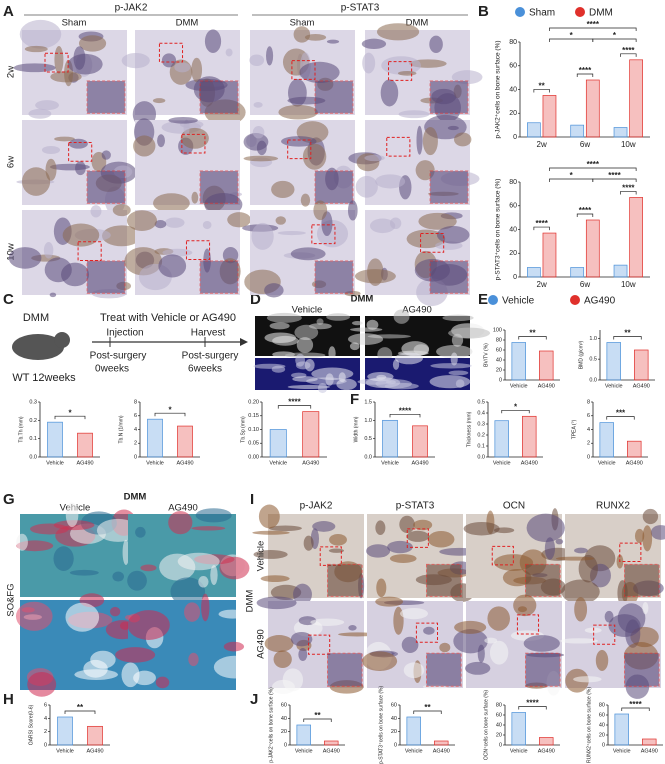  I want to click on label: Tb.N (1/mm), so click(121, 429).